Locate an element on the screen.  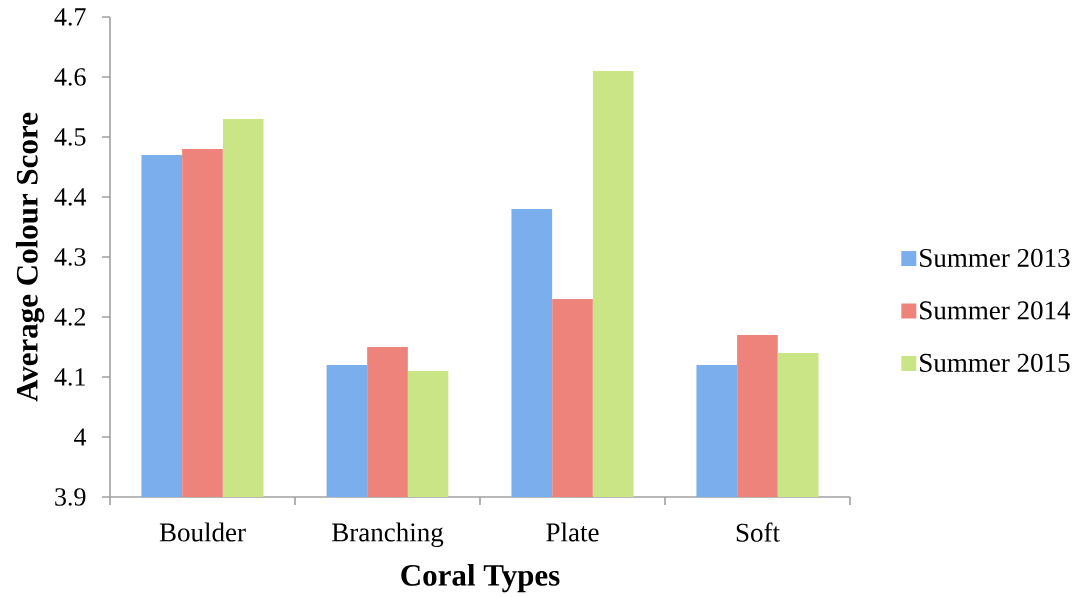
y-tick-label: 4.3 is located at coordinates (70, 257).